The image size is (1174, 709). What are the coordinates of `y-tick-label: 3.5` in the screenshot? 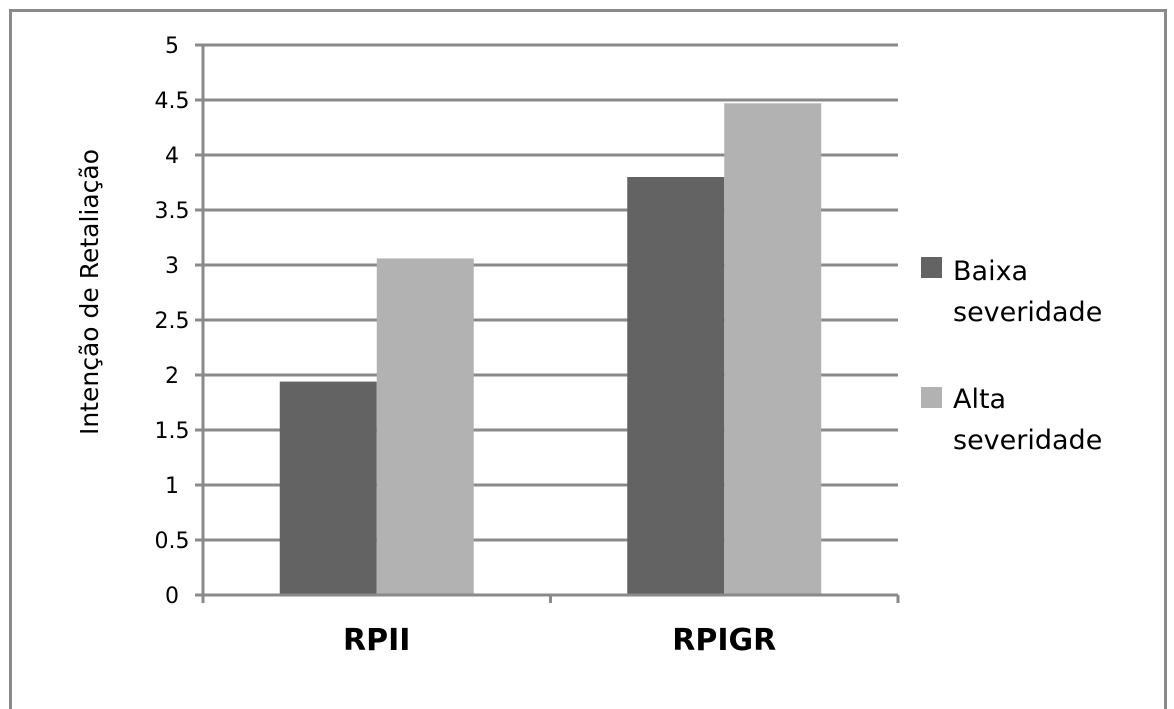 It's located at (172, 211).